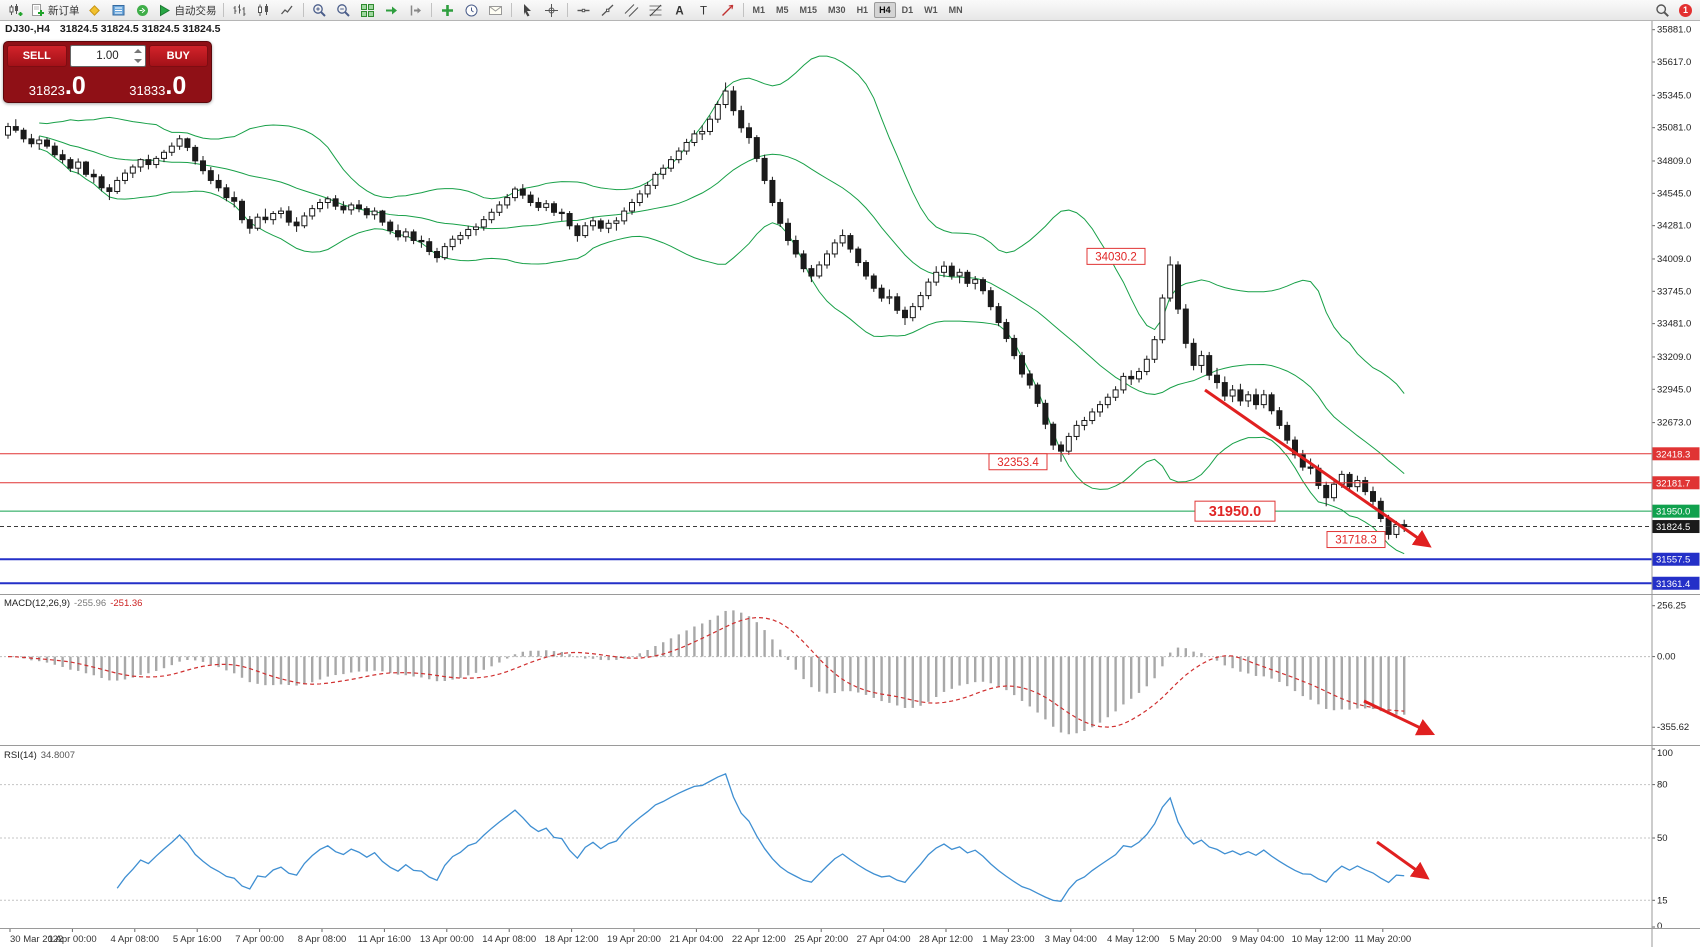  I want to click on search-button, so click(1662, 10).